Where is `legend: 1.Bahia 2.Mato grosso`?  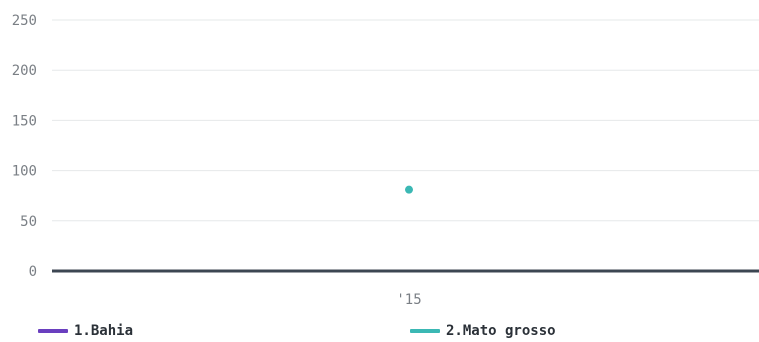 legend: 1.Bahia 2.Mato grosso is located at coordinates (379, 331).